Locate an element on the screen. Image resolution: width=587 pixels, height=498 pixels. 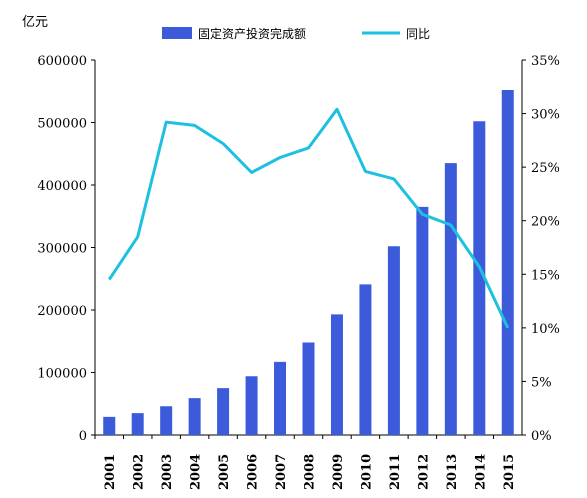
x-tick-label: 2005 is located at coordinates (224, 472).